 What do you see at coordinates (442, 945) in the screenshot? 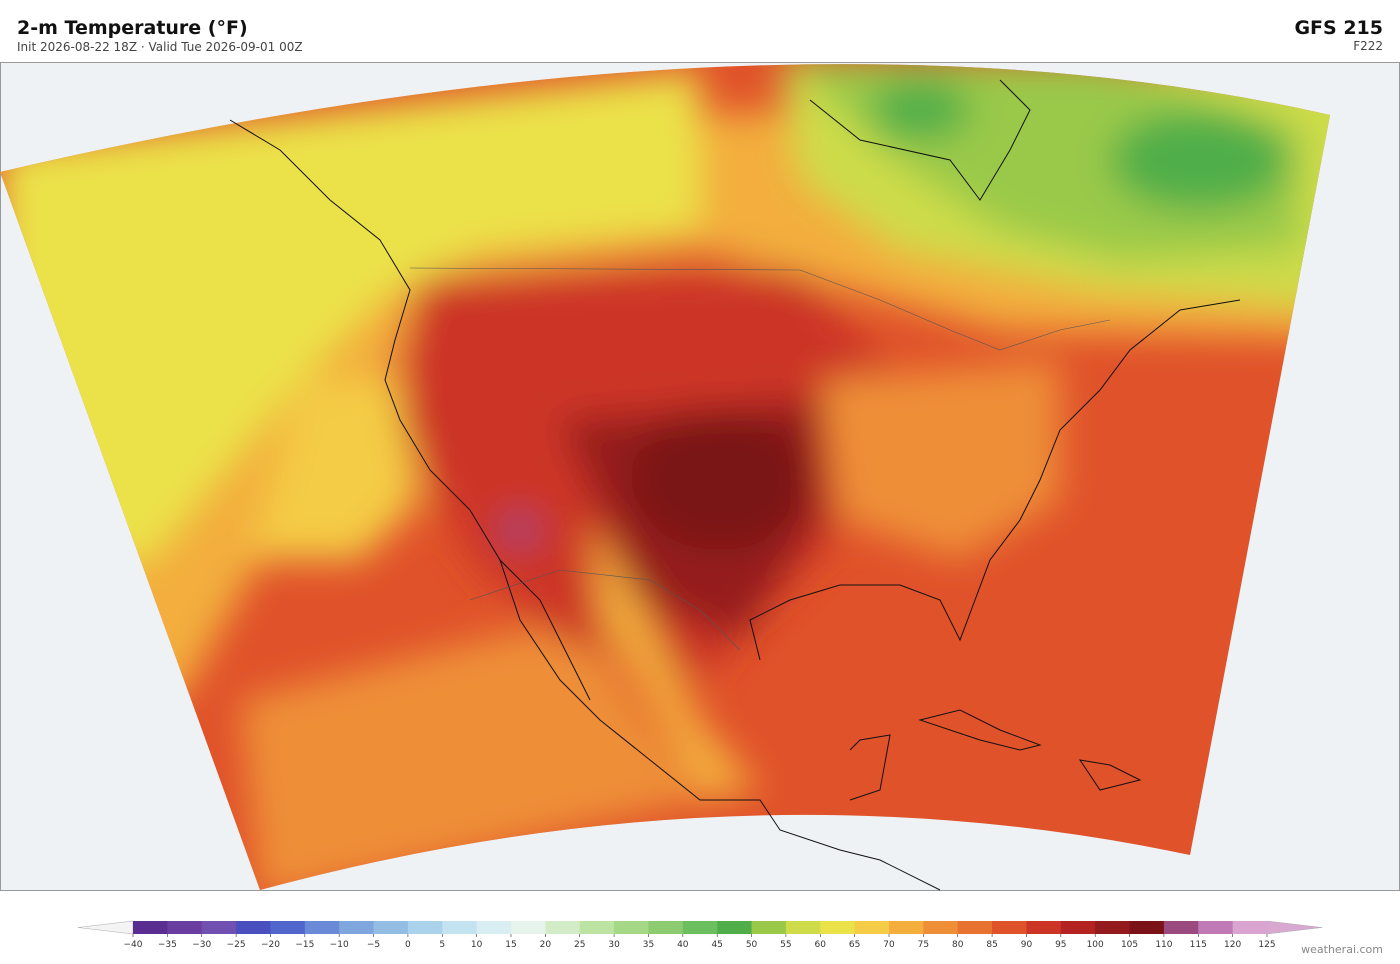
I see `tick-label: 5` at bounding box center [442, 945].